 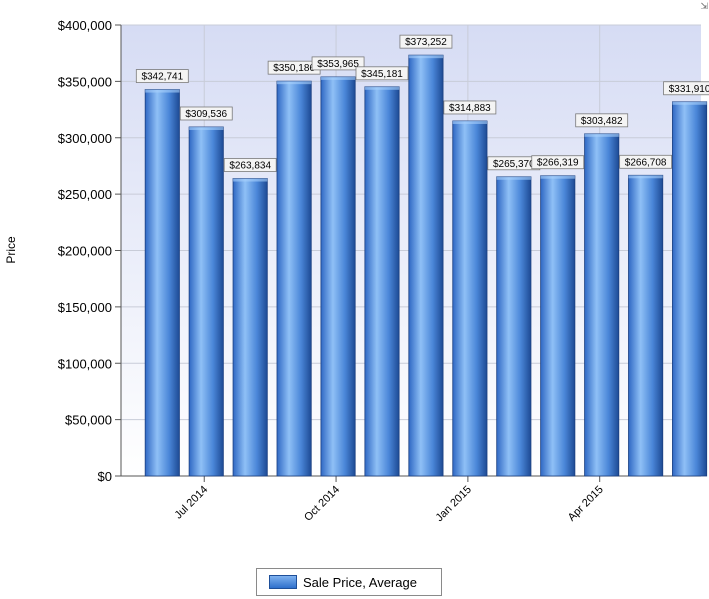 I want to click on data-label-text: $345,181, so click(x=382, y=74).